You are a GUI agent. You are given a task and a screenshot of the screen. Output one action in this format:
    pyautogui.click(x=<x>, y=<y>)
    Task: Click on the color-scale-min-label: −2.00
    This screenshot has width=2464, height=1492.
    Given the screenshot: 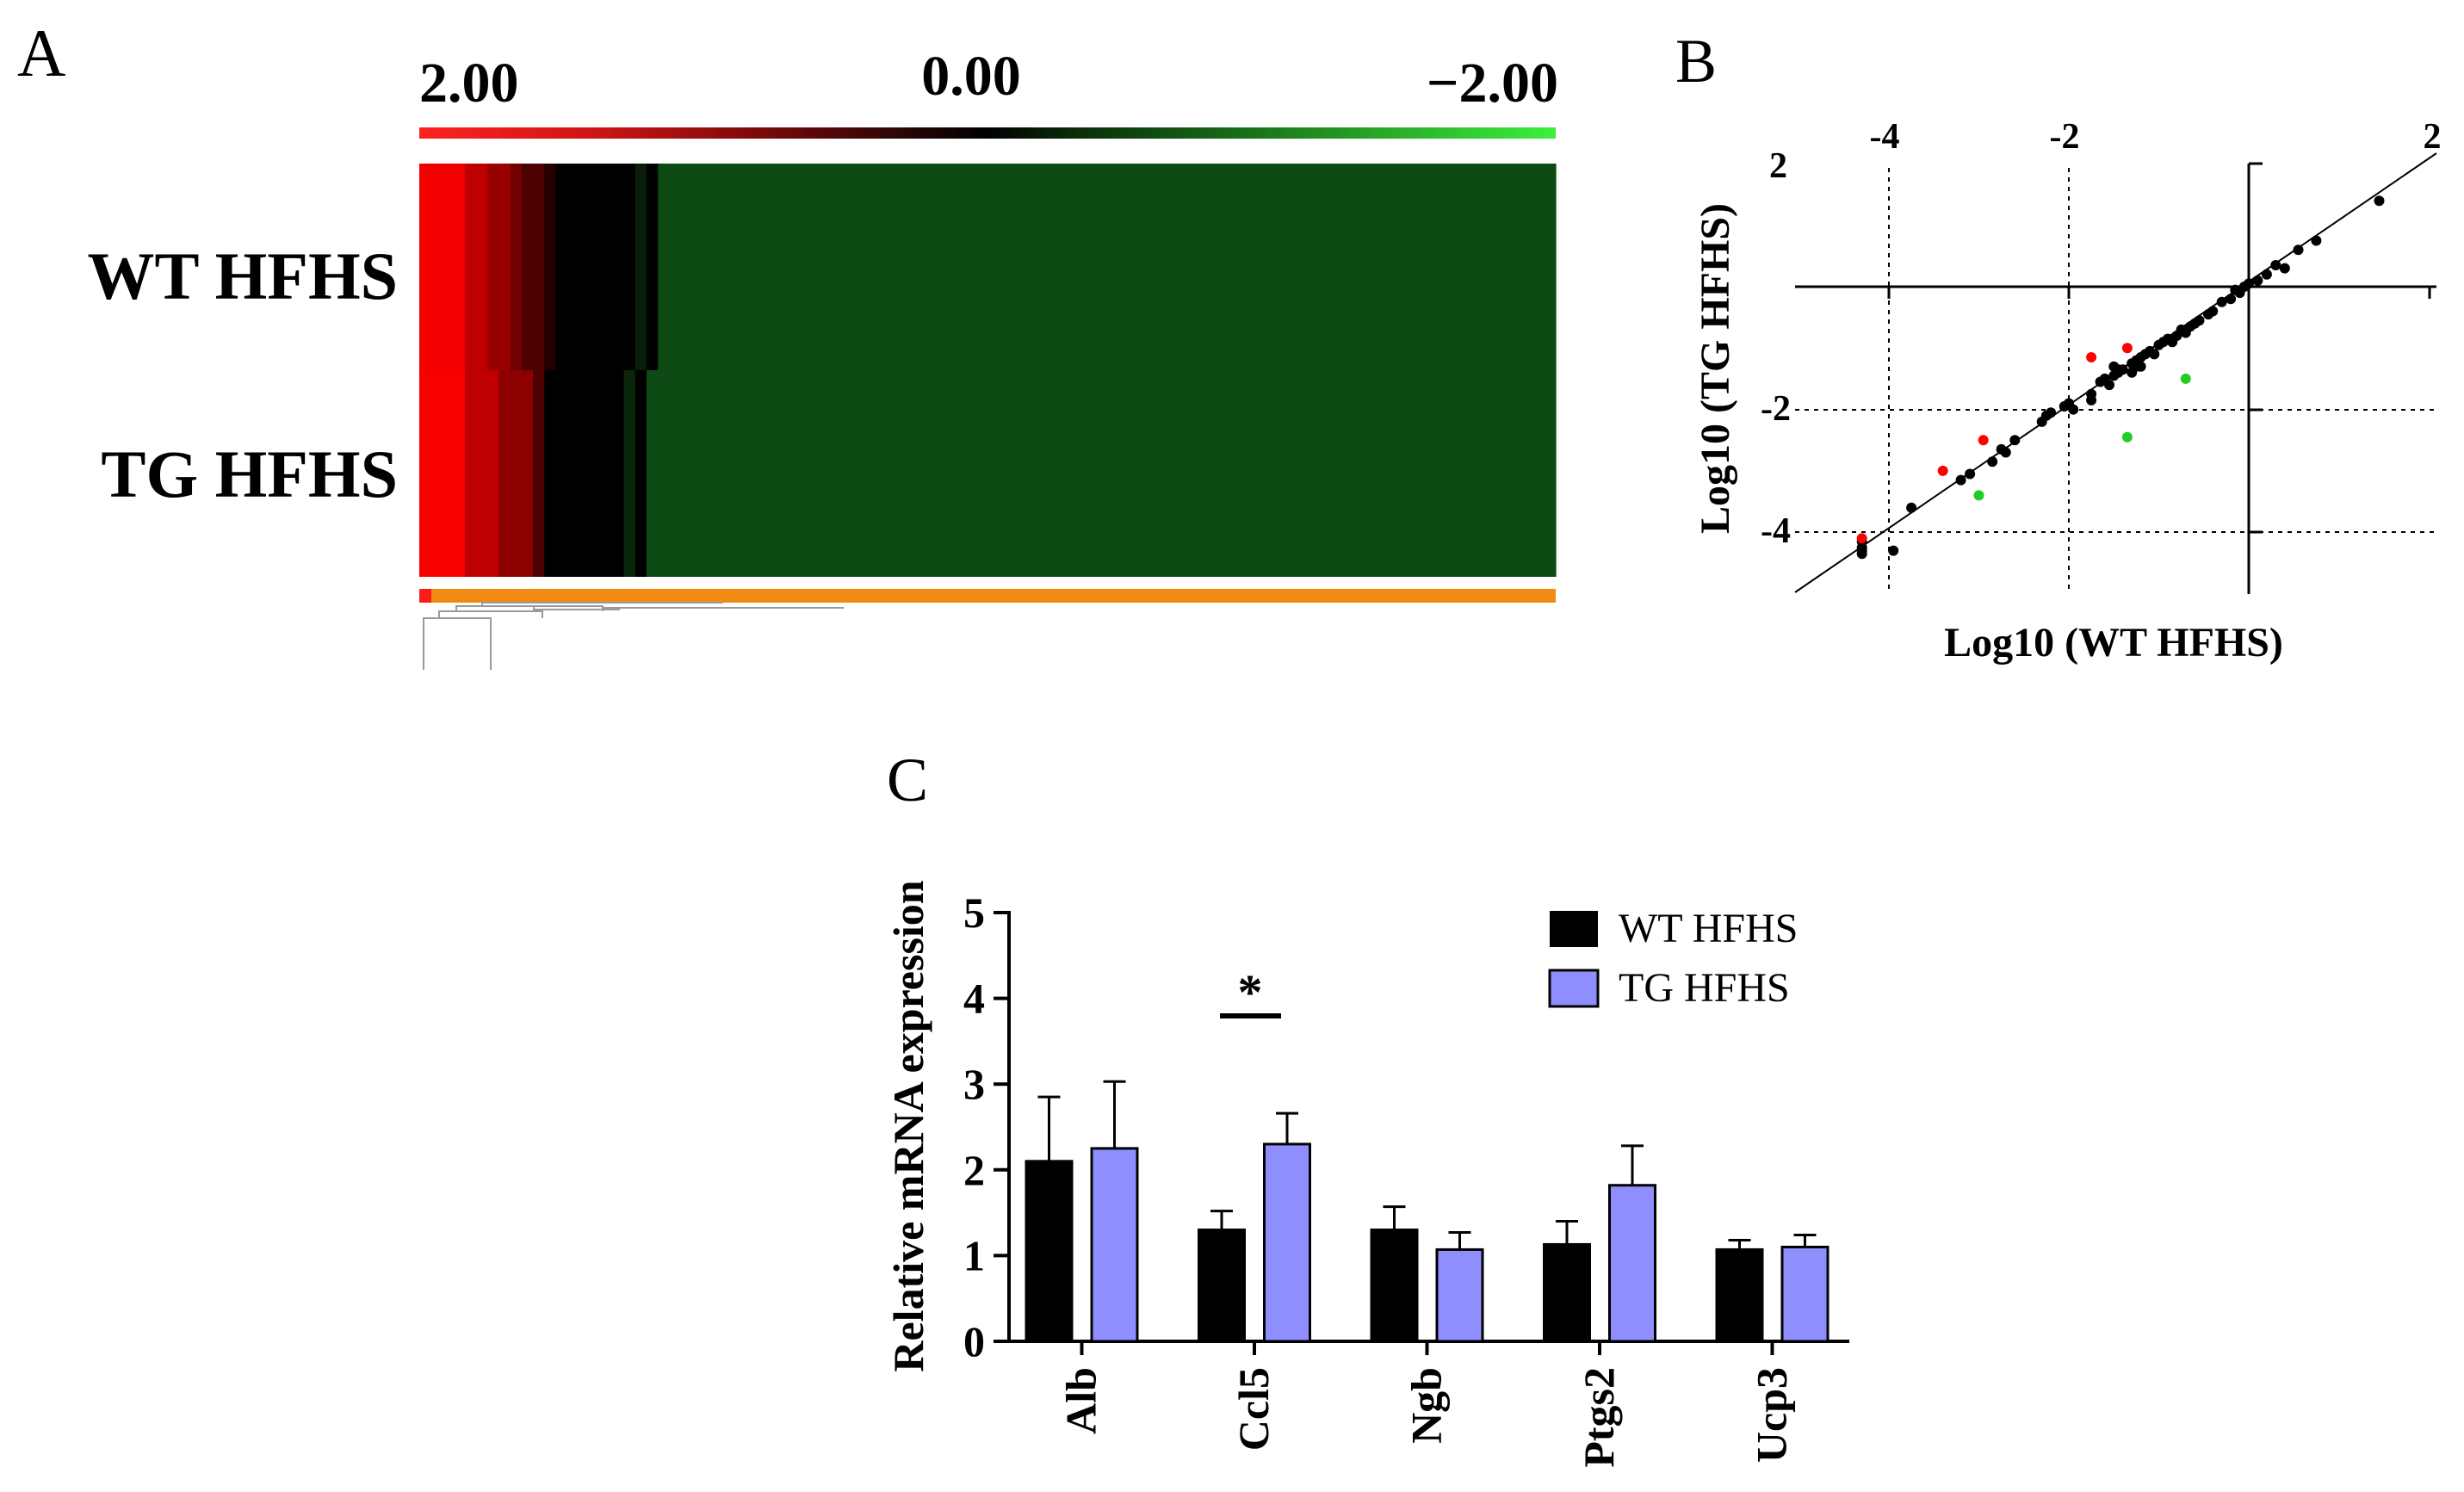 What is the action you would take?
    pyautogui.click(x=1492, y=83)
    